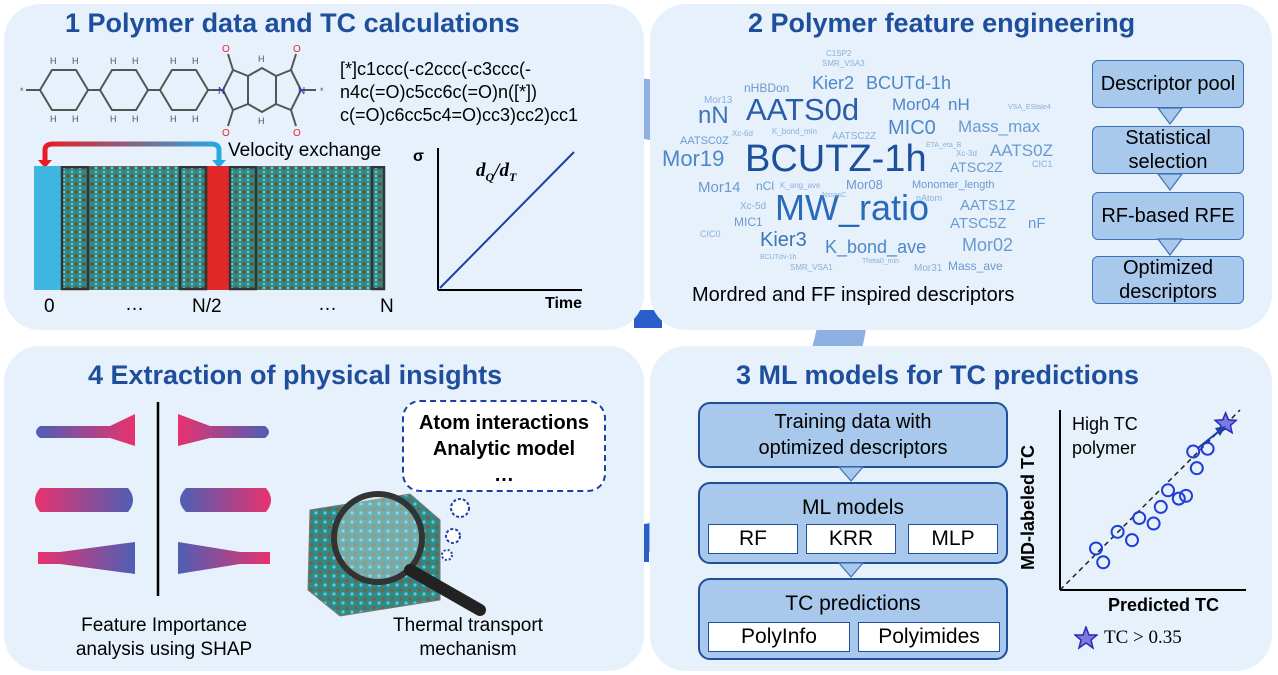 The image size is (1278, 675). I want to click on word-kbondmin: K_bond_min, so click(794, 131).